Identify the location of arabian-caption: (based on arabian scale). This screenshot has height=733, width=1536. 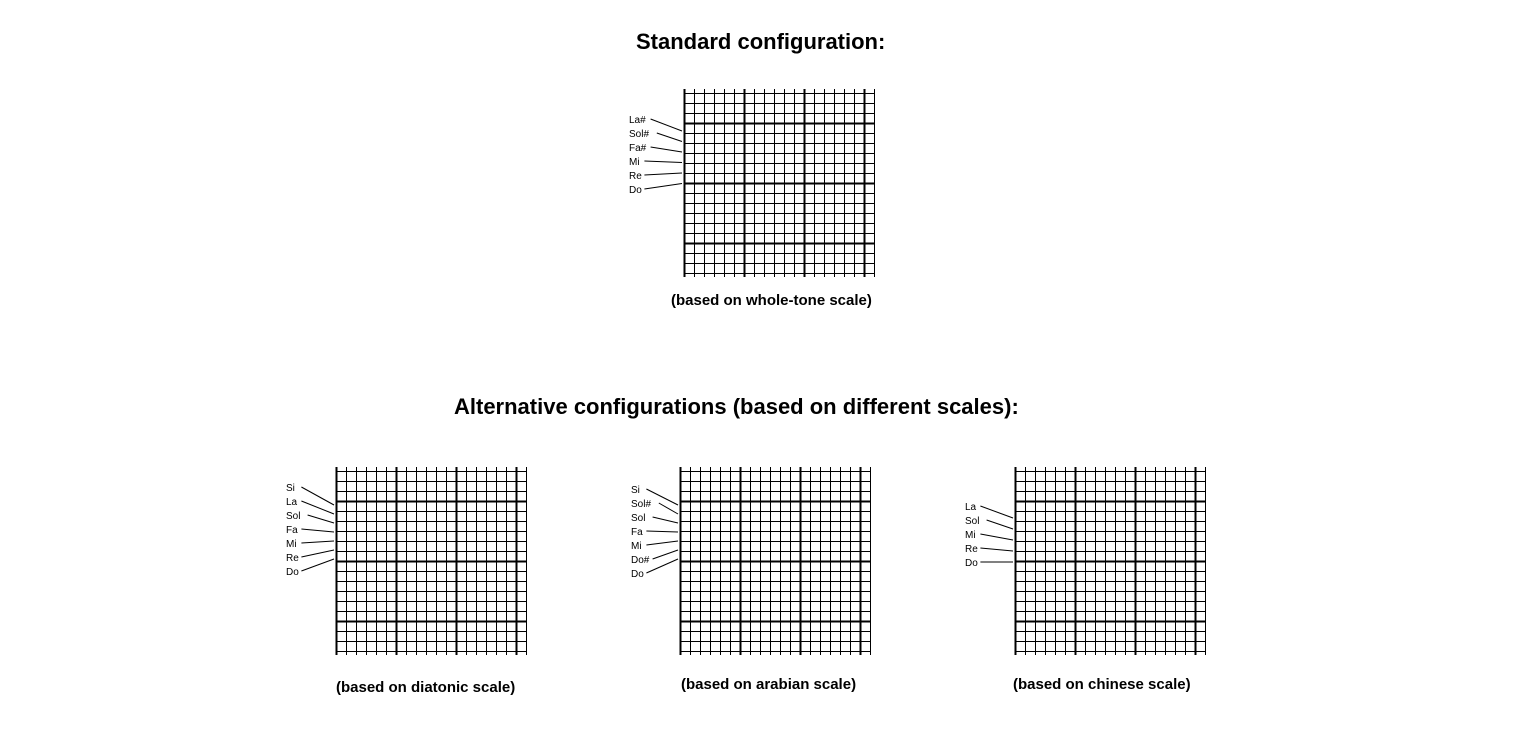
(769, 684).